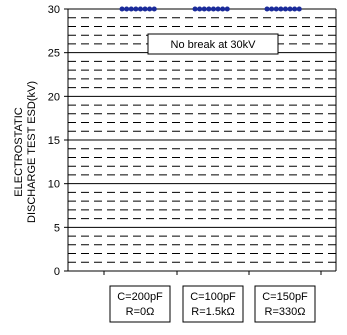 The height and width of the screenshot is (335, 347). Describe the element at coordinates (57, 228) in the screenshot. I see `y-tick-label: 5` at that location.